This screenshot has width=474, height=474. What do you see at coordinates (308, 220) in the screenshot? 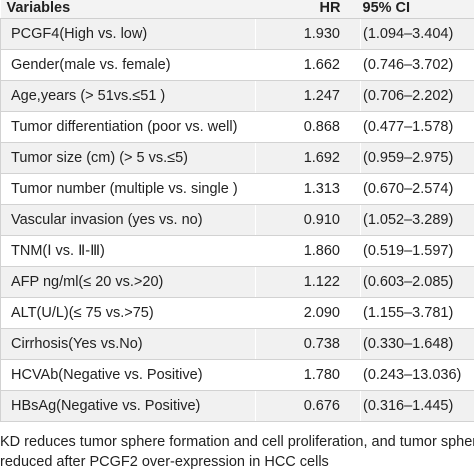
I see `cell-hr: 0.910` at bounding box center [308, 220].